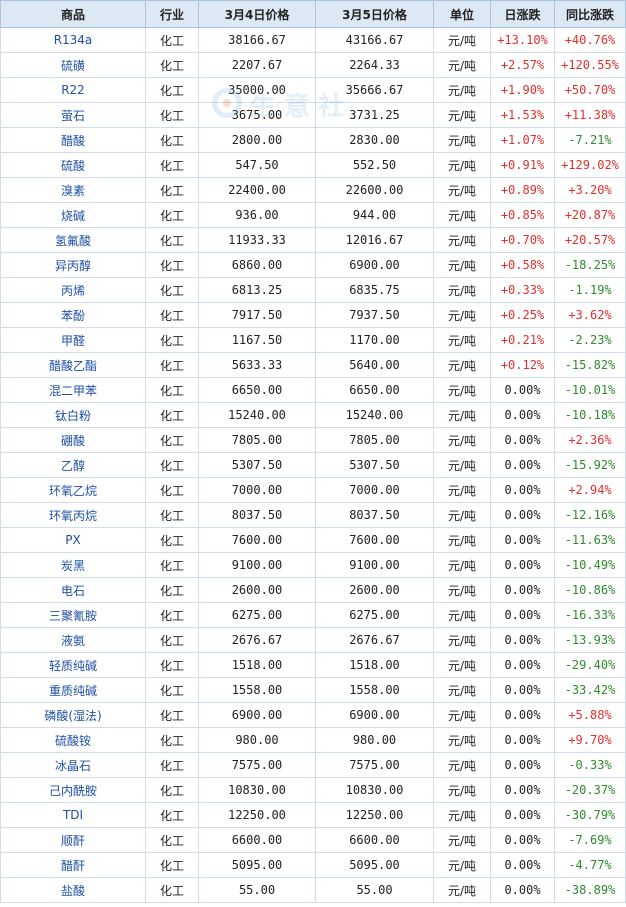  I want to click on commodity-name-link: 电石, so click(73, 590).